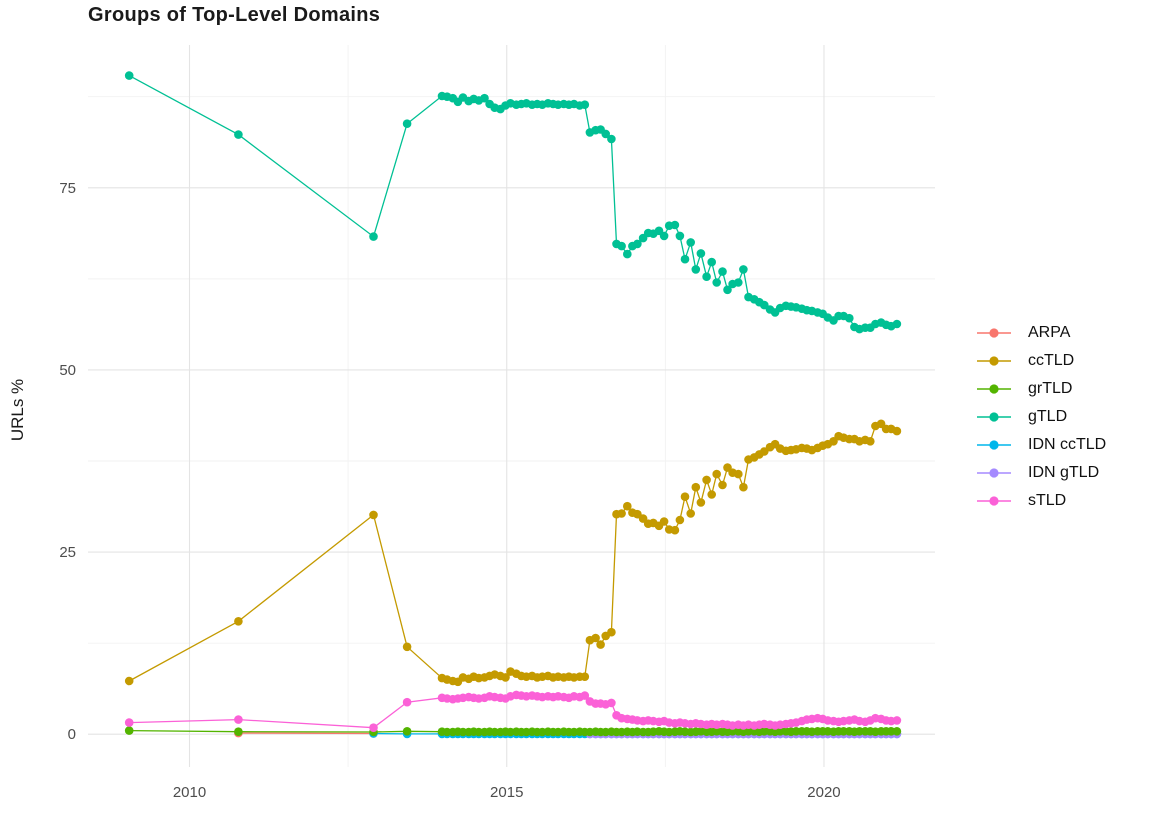  Describe the element at coordinates (234, 15) in the screenshot. I see `chart-title: Groups of Top-Level Domains` at that location.